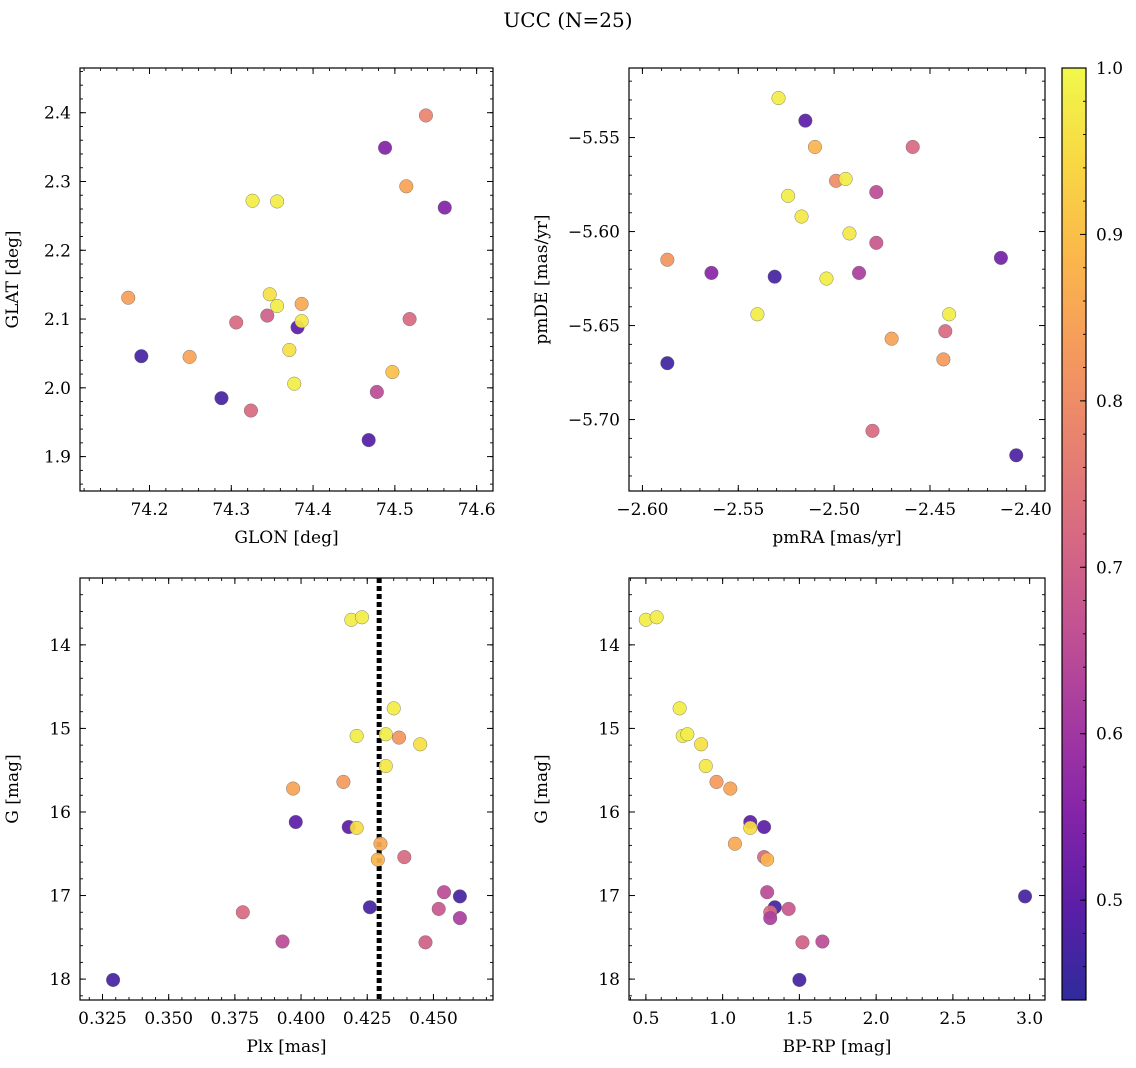 This screenshot has height=1068, width=1136. Describe the element at coordinates (722, 1019) in the screenshot. I see `x-tick-label: 1.0` at that location.